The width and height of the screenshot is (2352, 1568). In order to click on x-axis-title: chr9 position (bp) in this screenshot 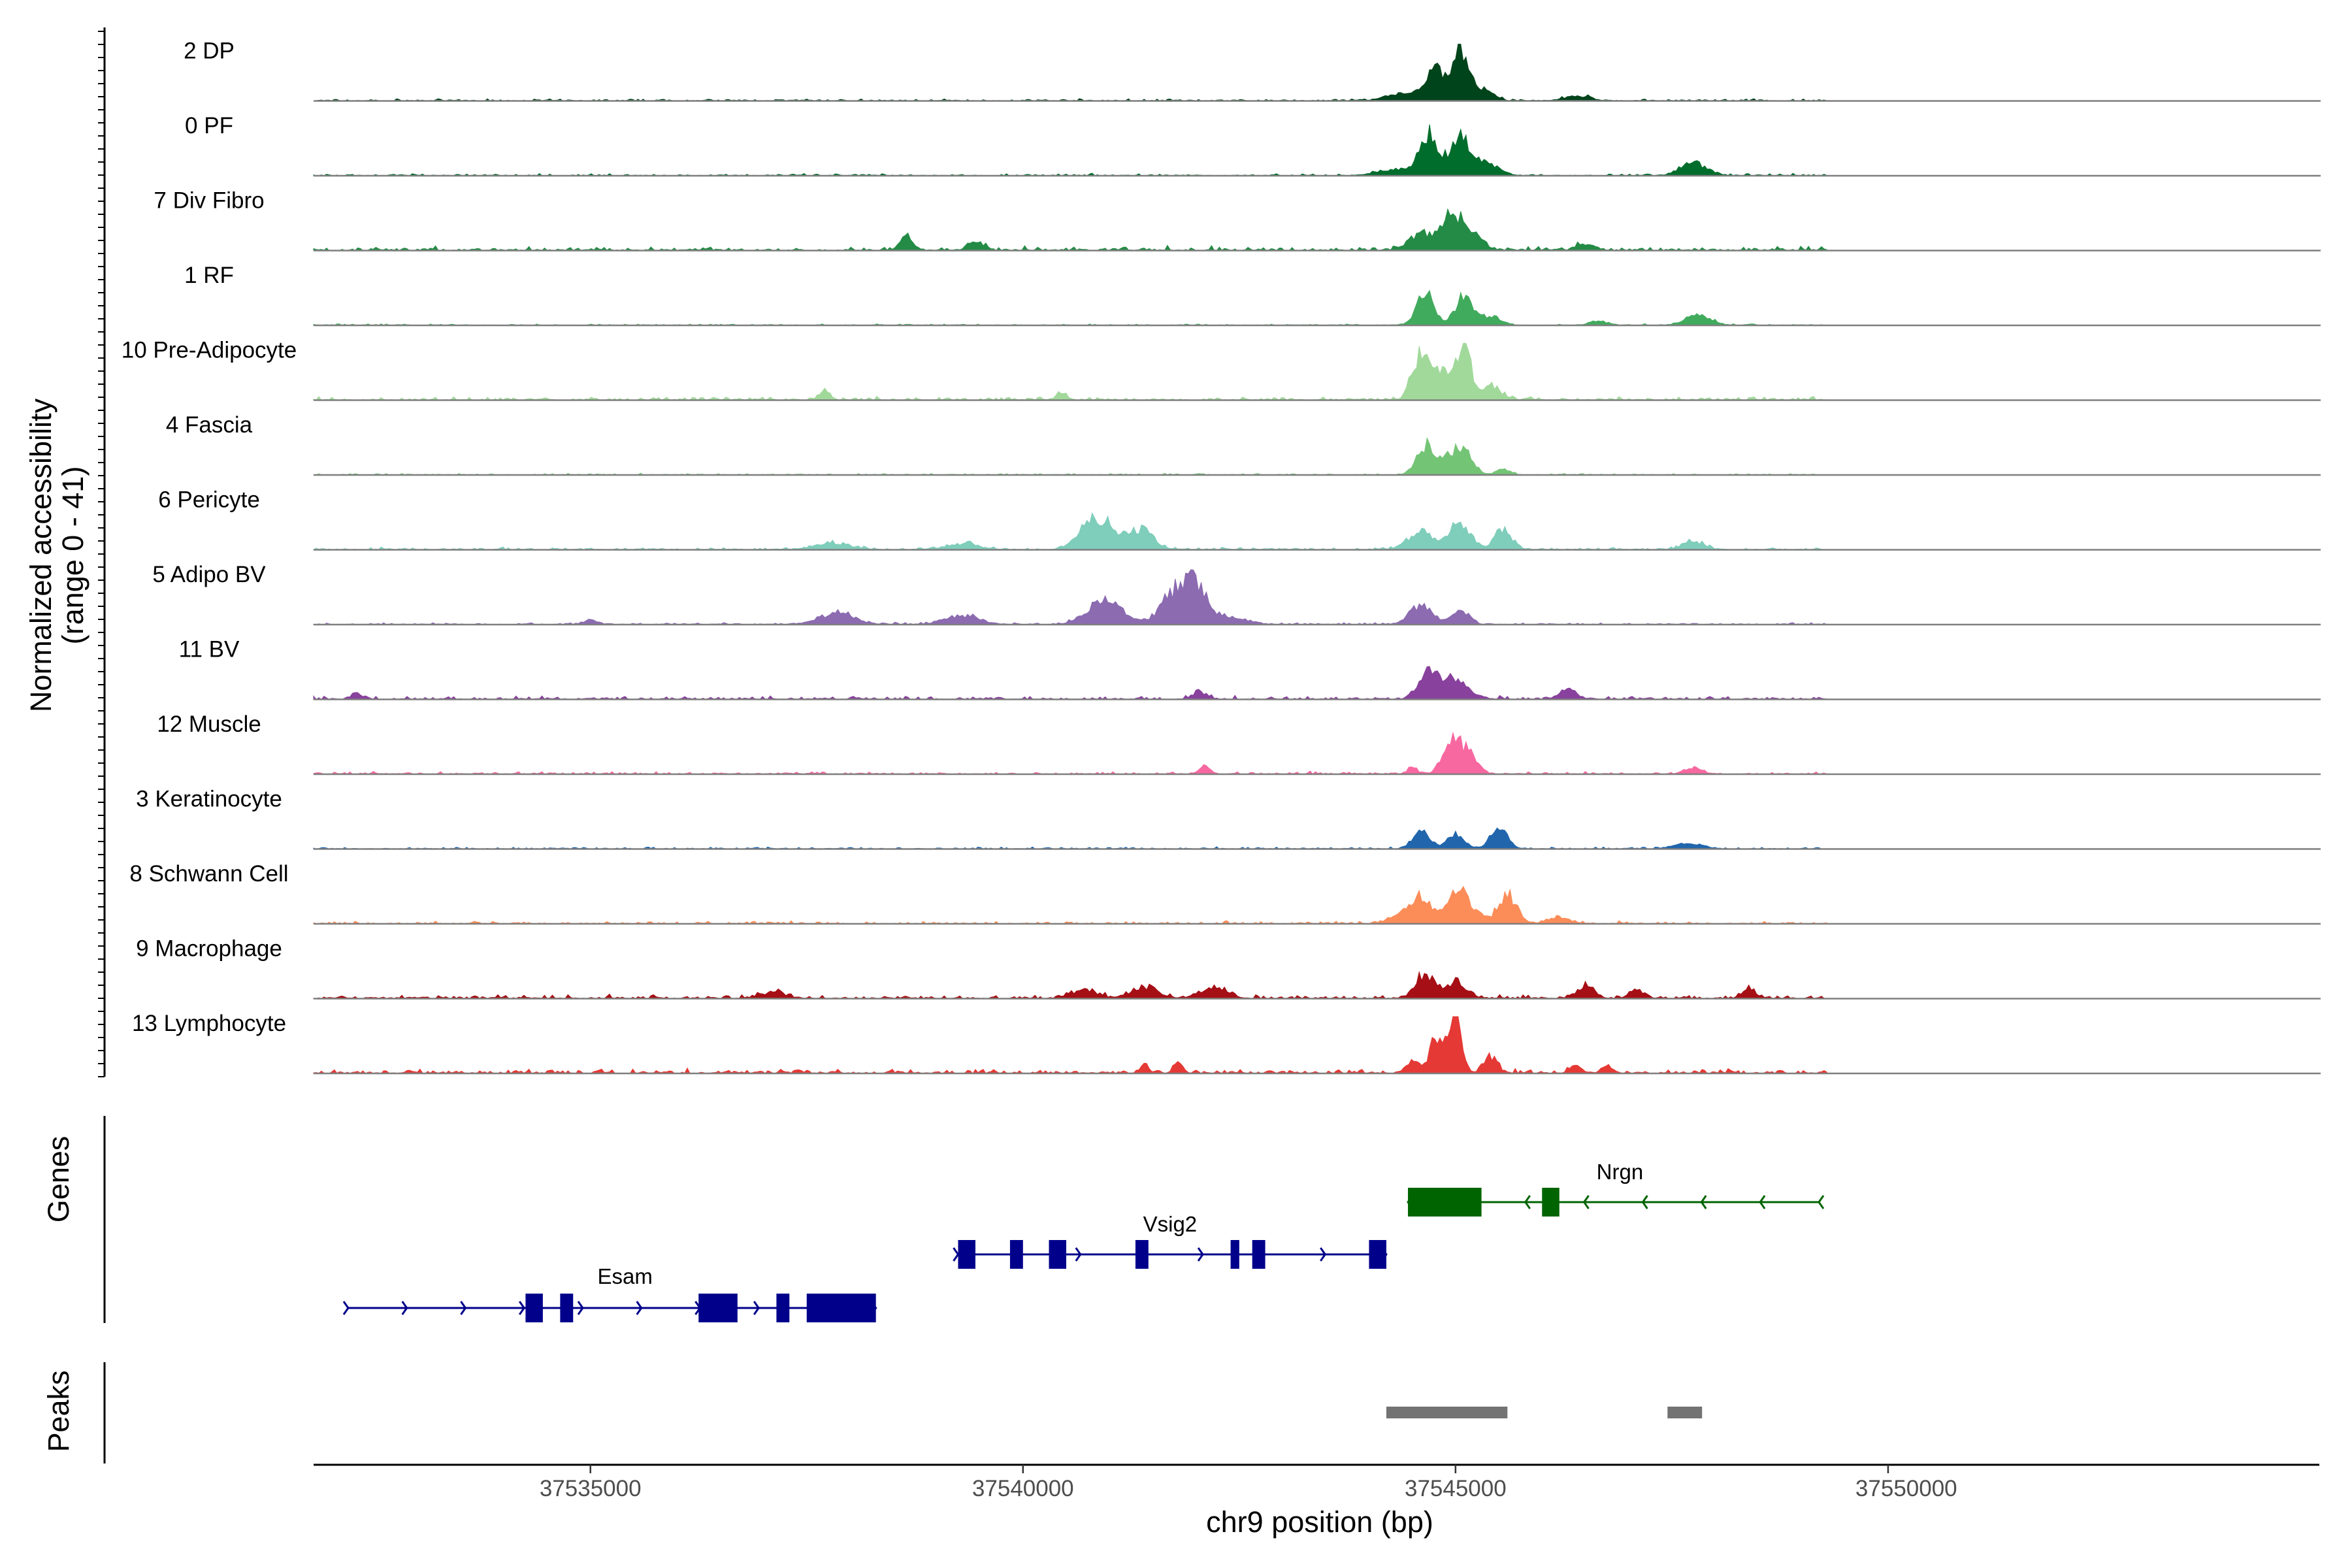, I will do `click(1319, 1522)`.